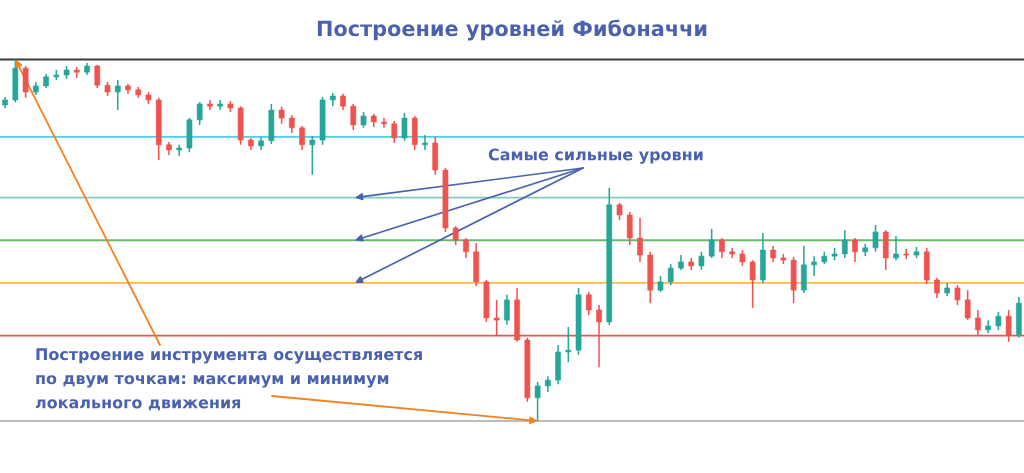 The height and width of the screenshot is (473, 1024). What do you see at coordinates (595, 156) in the screenshot?
I see `annotation: Самые сильные уровни` at bounding box center [595, 156].